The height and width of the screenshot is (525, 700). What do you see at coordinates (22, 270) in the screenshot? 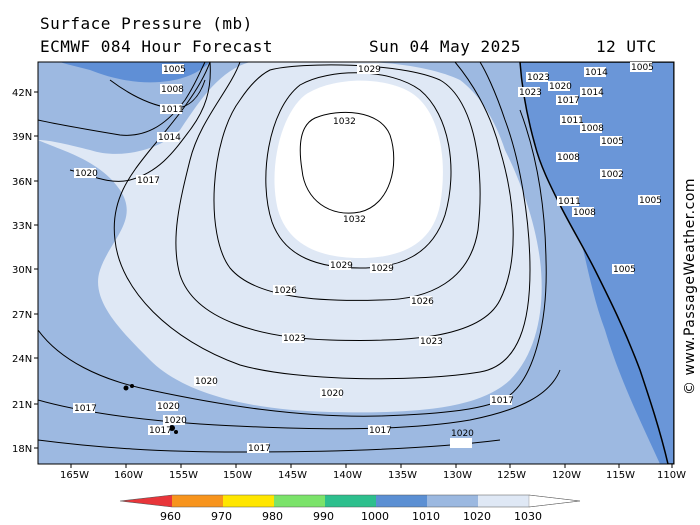
I see `lat-tick-label: 30N` at bounding box center [22, 270].